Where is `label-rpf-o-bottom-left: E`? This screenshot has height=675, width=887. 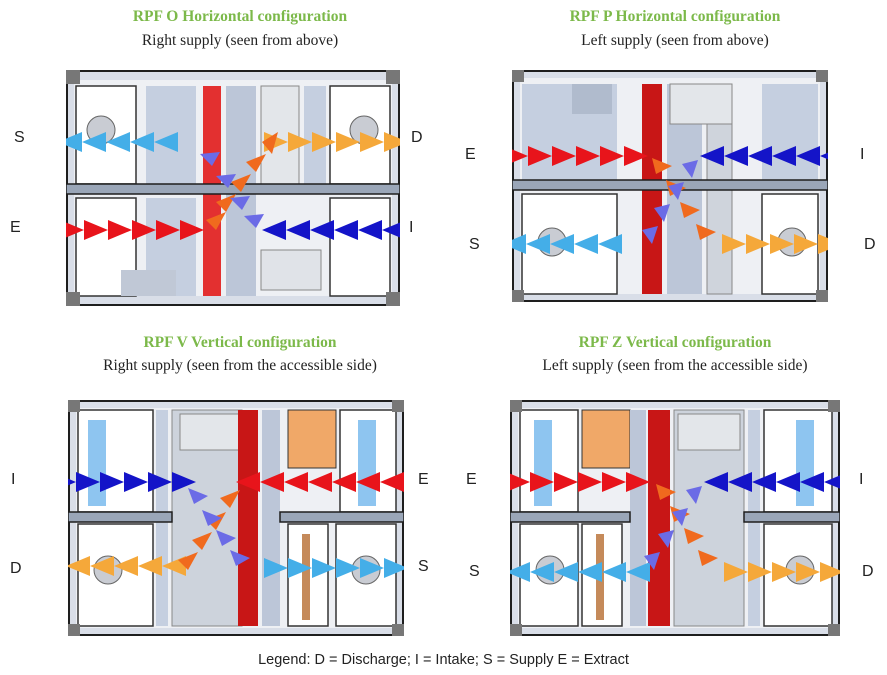
label-rpf-o-bottom-left: E is located at coordinates (15, 227).